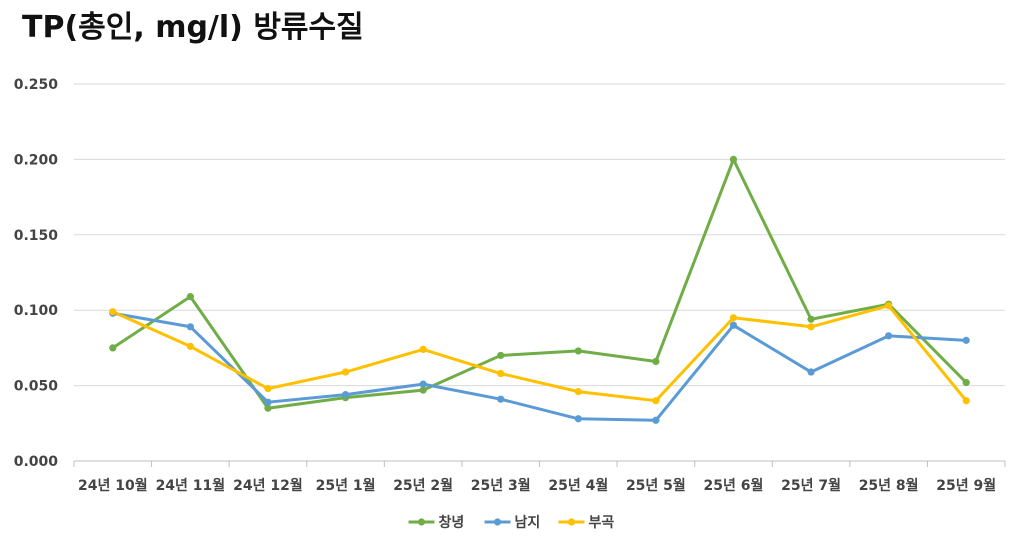 This screenshot has width=1017, height=542. Describe the element at coordinates (113, 485) in the screenshot. I see `x-tick-label: 24년 10월` at that location.